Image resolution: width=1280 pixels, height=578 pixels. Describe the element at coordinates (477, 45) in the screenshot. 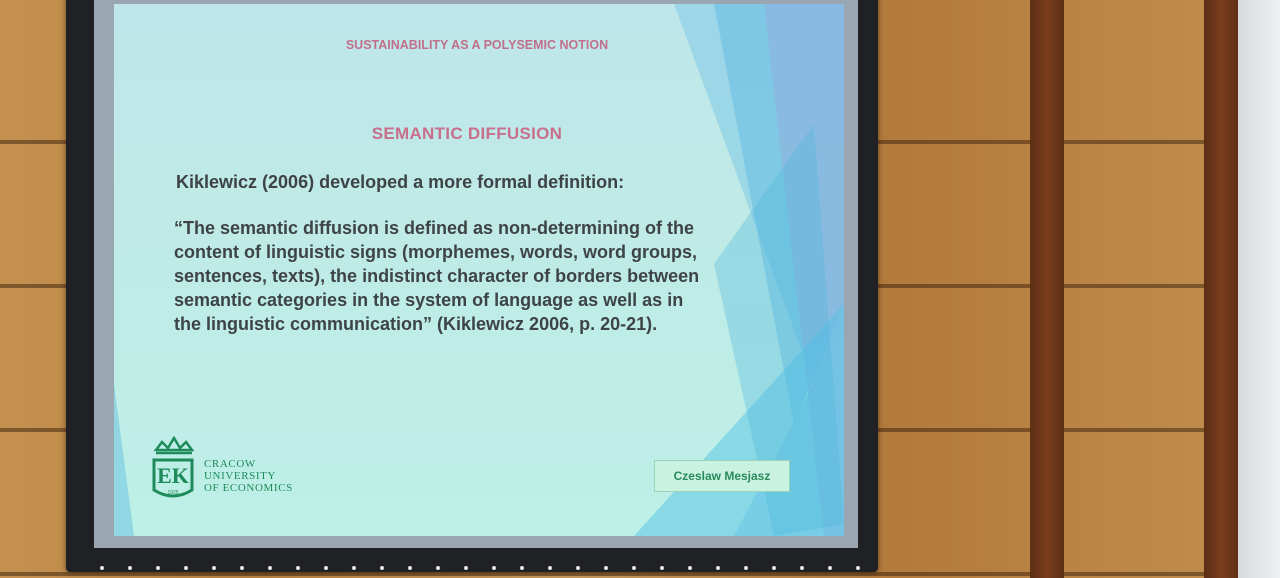

I see `slide-title: SUSTAINABILITY AS A POLYSEMIC NOTION` at that location.